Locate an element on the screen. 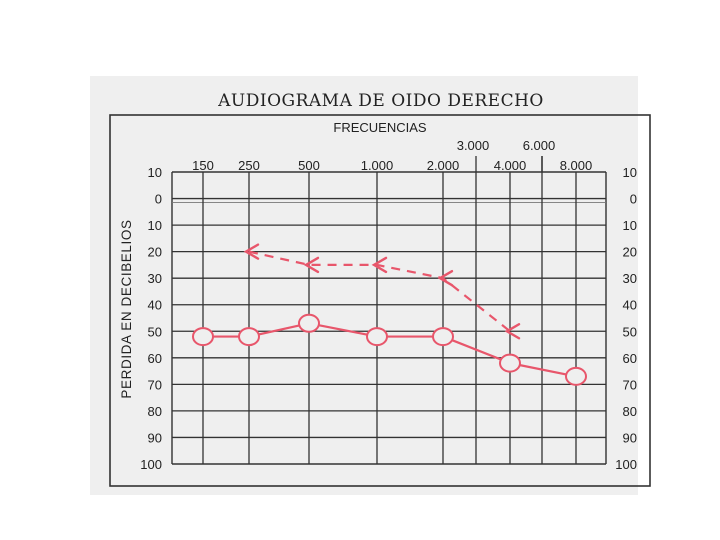  y-tick-label-right: 80 is located at coordinates (630, 411).